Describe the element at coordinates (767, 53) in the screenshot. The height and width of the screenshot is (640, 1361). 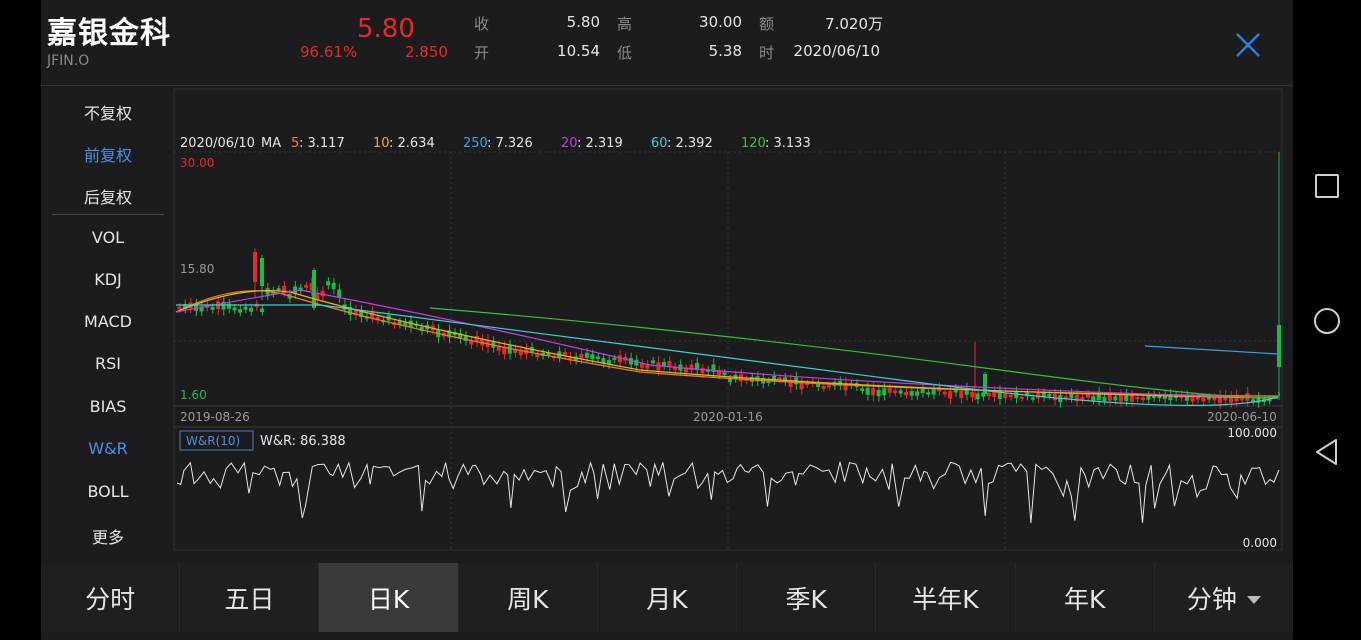
I see `stat-label-time: 时` at that location.